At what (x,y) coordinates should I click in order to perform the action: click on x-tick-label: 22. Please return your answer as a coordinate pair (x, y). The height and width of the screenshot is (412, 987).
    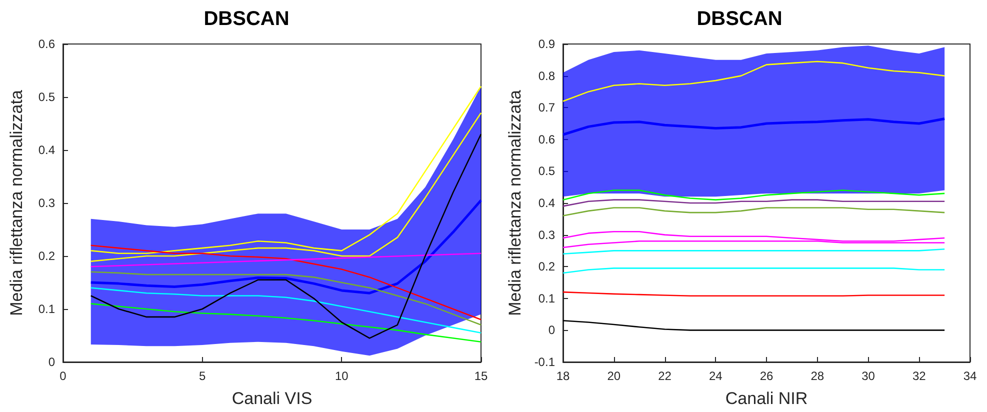
    Looking at the image, I should click on (665, 376).